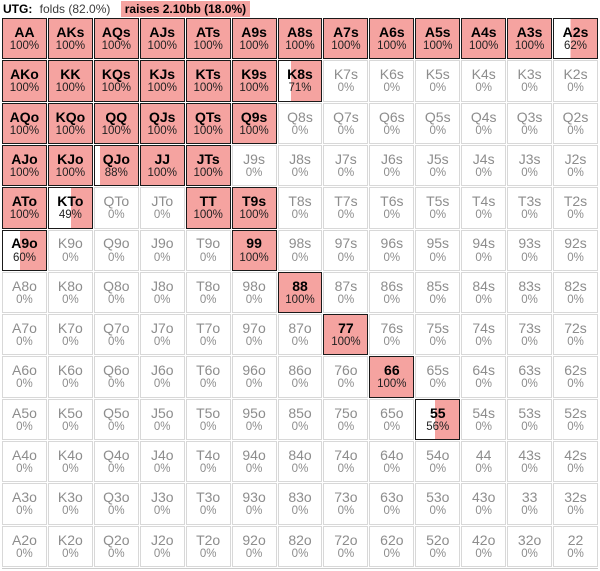 Image resolution: width=600 pixels, height=571 pixels. What do you see at coordinates (162, 335) in the screenshot?
I see `hand-cell-J7o: J7o 0%` at bounding box center [162, 335].